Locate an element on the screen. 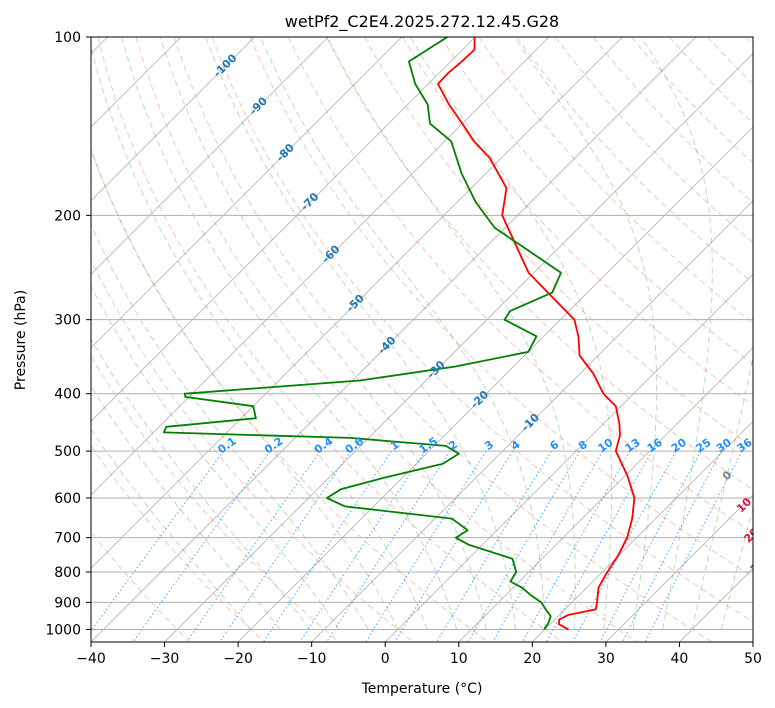 The width and height of the screenshot is (775, 708). y-tick-label: 300 is located at coordinates (67, 321).